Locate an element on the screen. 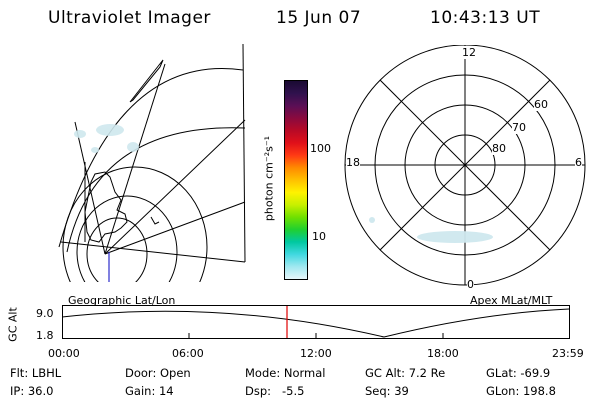 This screenshot has height=400, width=600. info-flt-label: Flt: is located at coordinates (19, 373).